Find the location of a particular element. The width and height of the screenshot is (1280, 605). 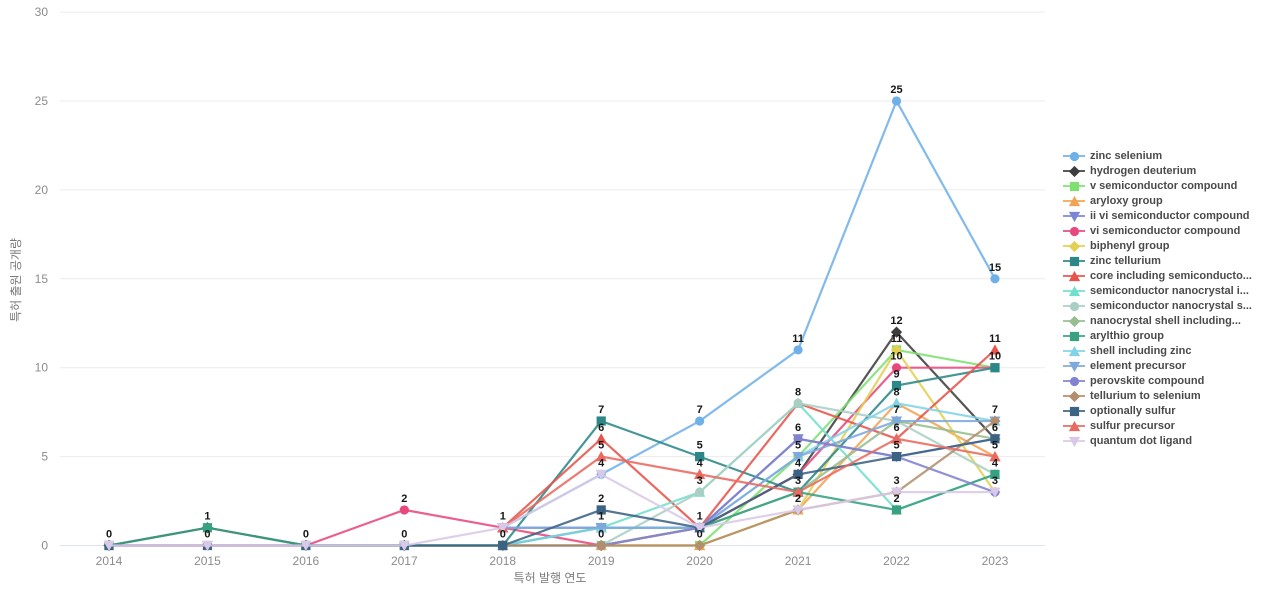

x-tick-label: 2016 is located at coordinates (306, 561).